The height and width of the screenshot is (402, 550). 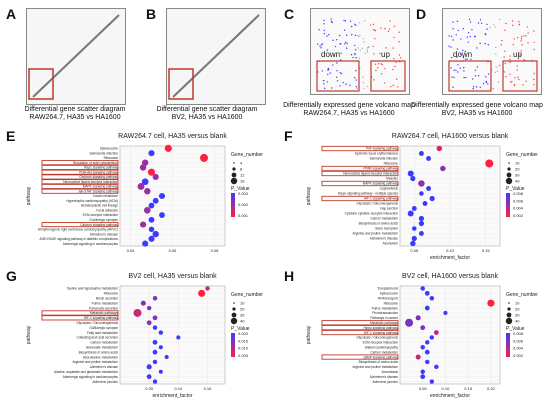 I want to click on y-tick-label: Arginine and proline metabolism, so click(x=375, y=367).